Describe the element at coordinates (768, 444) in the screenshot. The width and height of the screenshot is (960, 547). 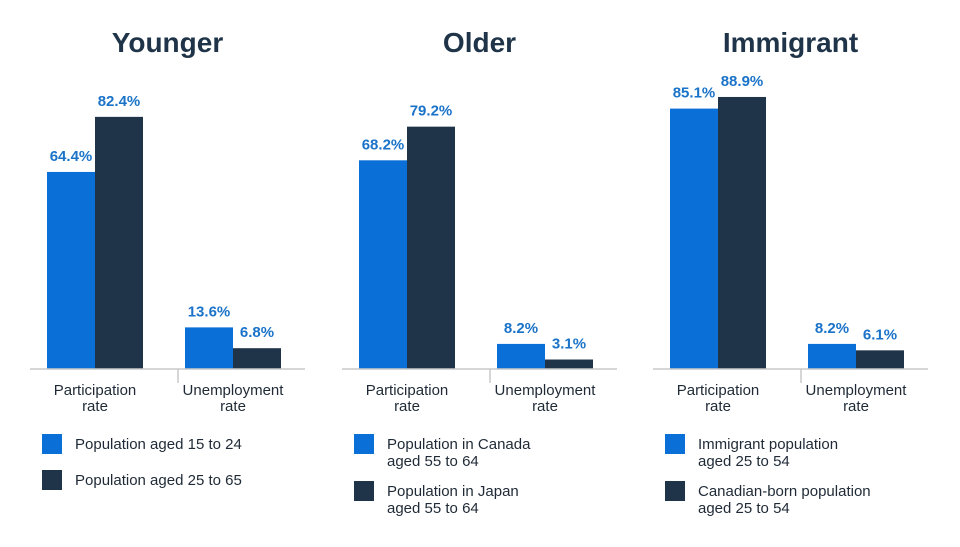
I see `legend-label: Immigrant population` at that location.